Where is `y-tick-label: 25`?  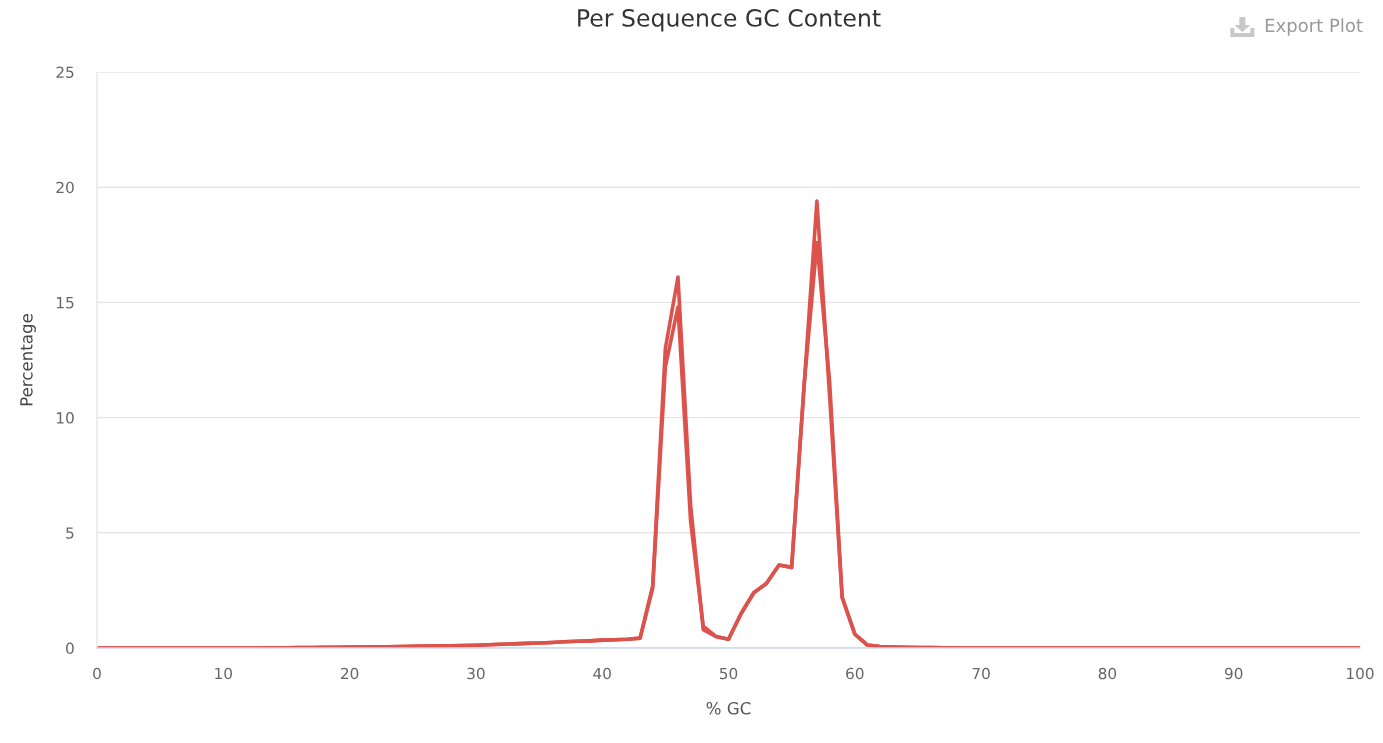
y-tick-label: 25 is located at coordinates (65, 72).